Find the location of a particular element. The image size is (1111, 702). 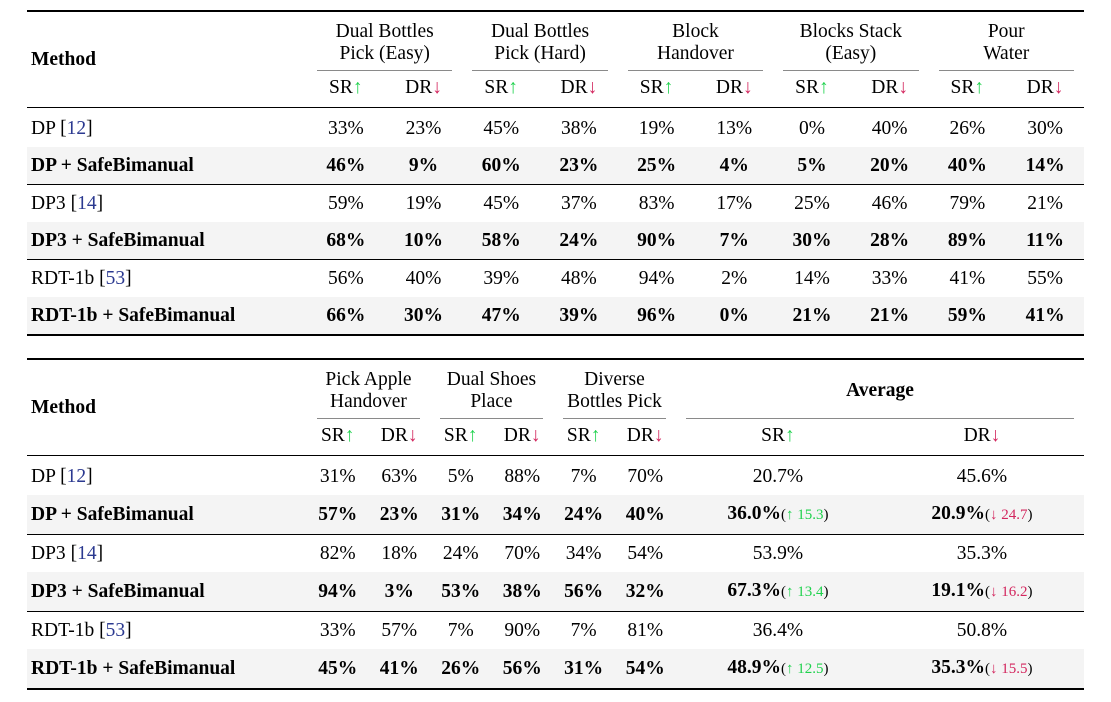

value-cell: 14% is located at coordinates (1045, 166).